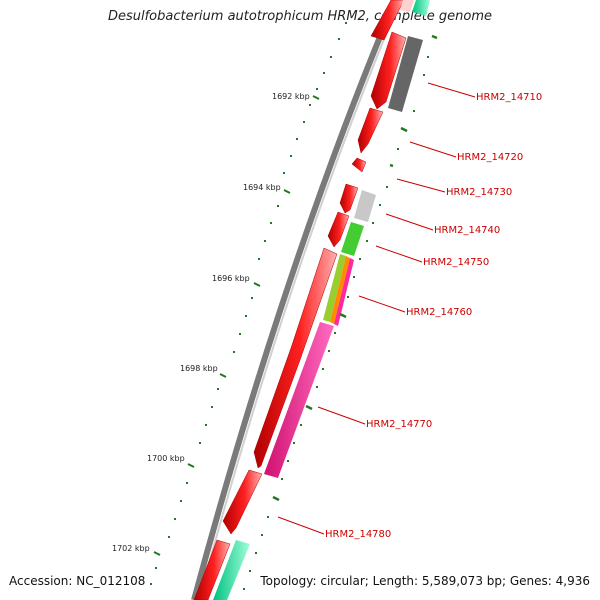 This screenshot has height=600, width=600. What do you see at coordinates (509, 97) in the screenshot?
I see `gene-label-hrm2-14710: HRM2_14710` at bounding box center [509, 97].